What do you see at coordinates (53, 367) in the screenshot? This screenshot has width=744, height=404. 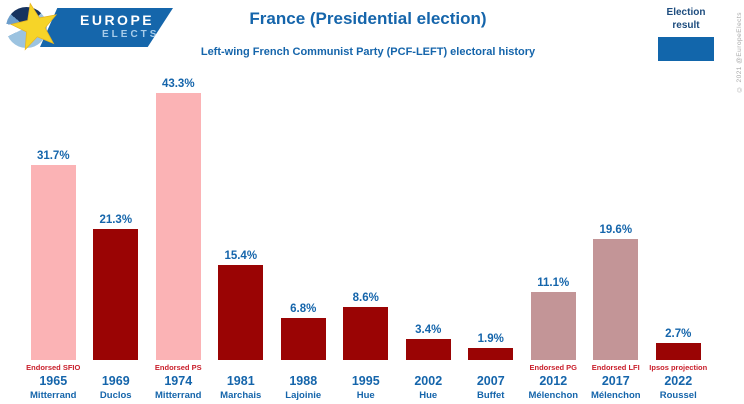 I see `bar-note: Endorsed SFIO` at bounding box center [53, 367].